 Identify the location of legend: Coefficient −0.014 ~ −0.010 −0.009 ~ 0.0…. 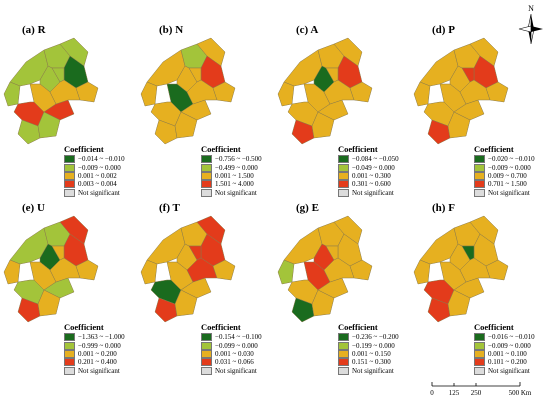
(103, 170).